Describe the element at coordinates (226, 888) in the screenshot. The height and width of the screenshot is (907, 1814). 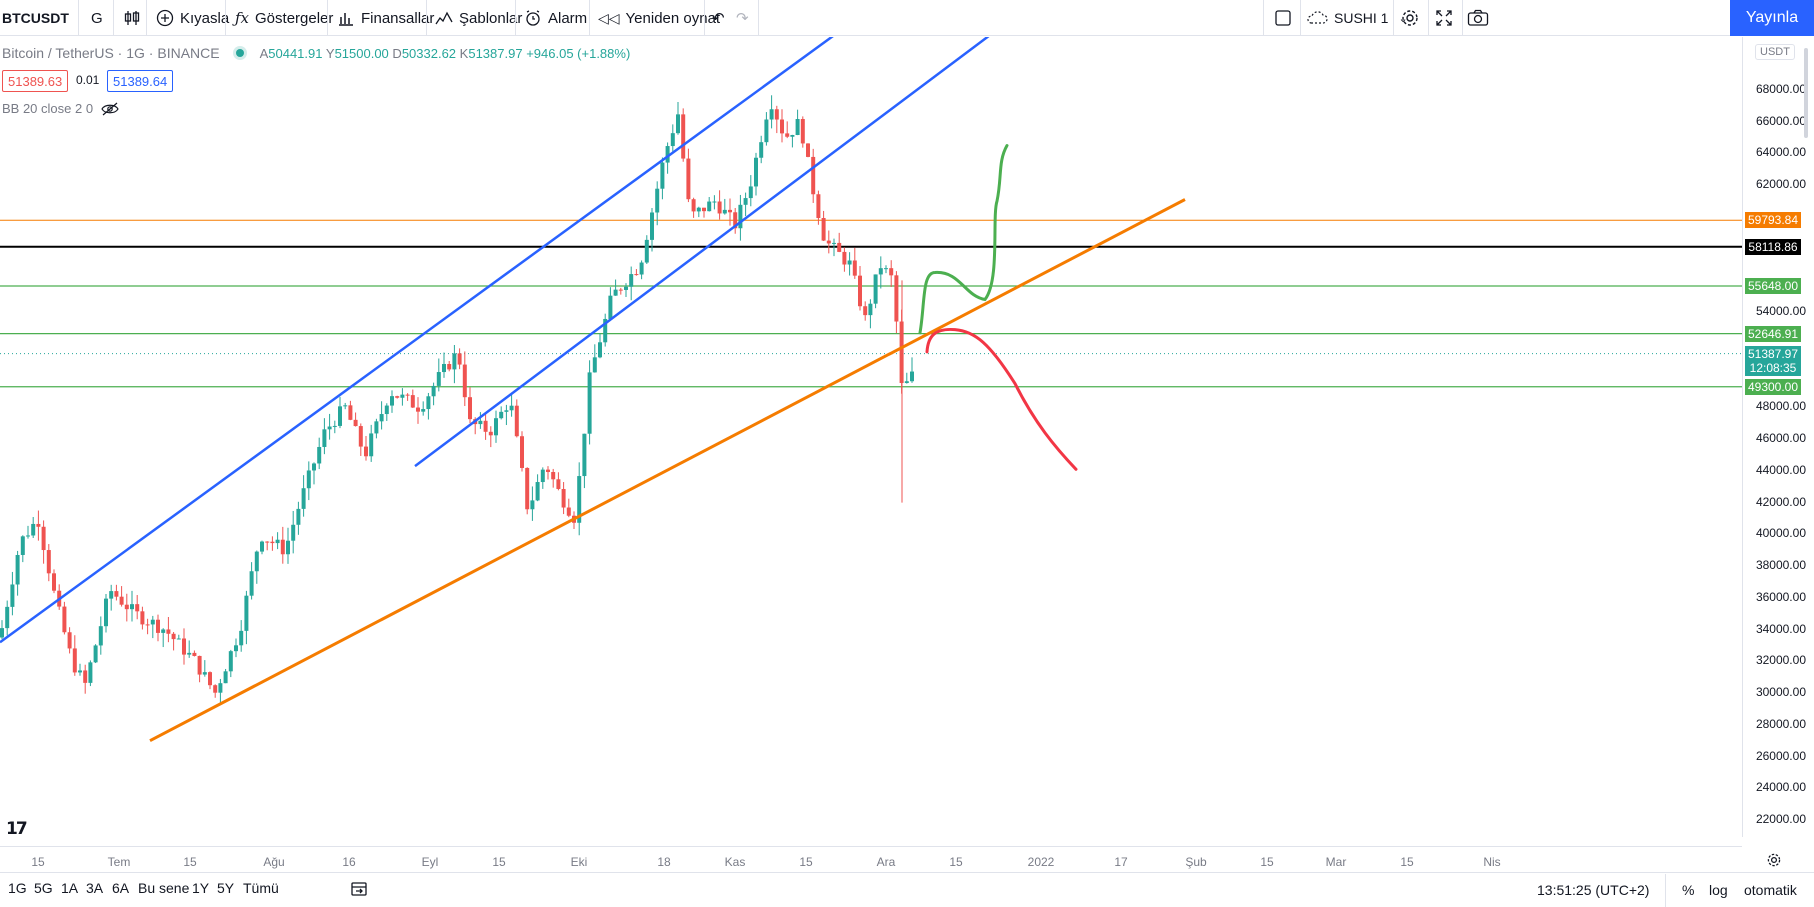
I see `range-button: 5Y` at that location.